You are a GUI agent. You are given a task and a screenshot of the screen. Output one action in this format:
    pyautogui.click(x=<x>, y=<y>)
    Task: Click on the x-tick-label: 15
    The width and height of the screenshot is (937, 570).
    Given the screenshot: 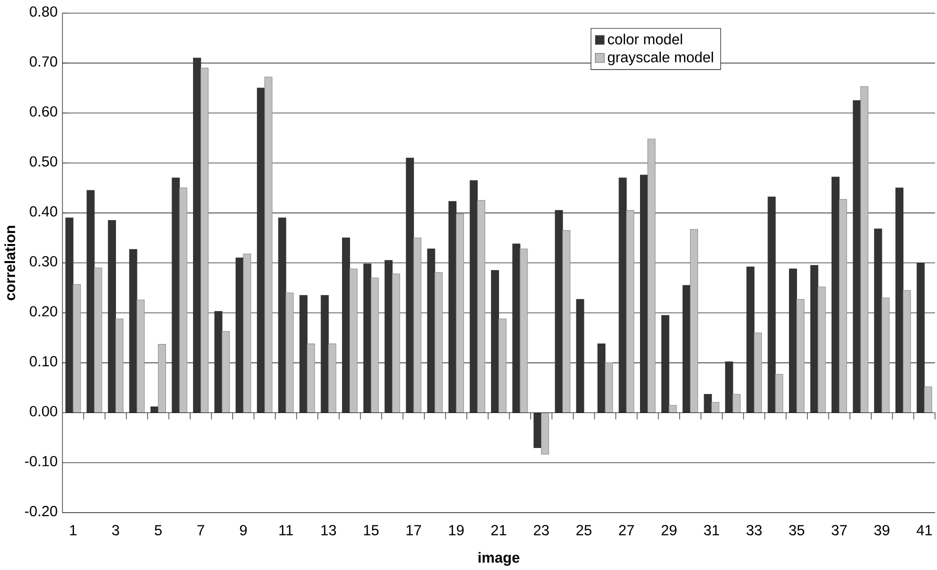 What is the action you would take?
    pyautogui.click(x=371, y=530)
    